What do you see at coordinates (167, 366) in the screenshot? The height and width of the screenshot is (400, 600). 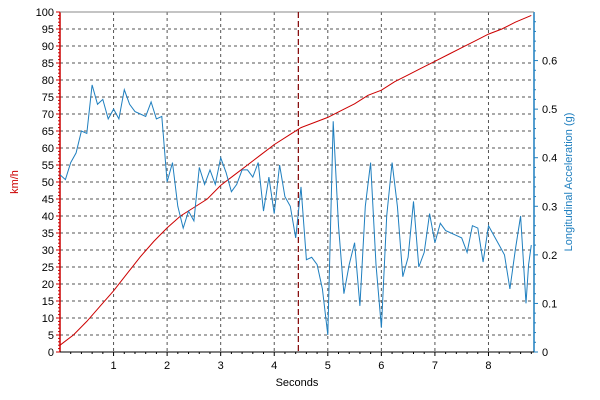 I see `x-tick-label: 2` at bounding box center [167, 366].